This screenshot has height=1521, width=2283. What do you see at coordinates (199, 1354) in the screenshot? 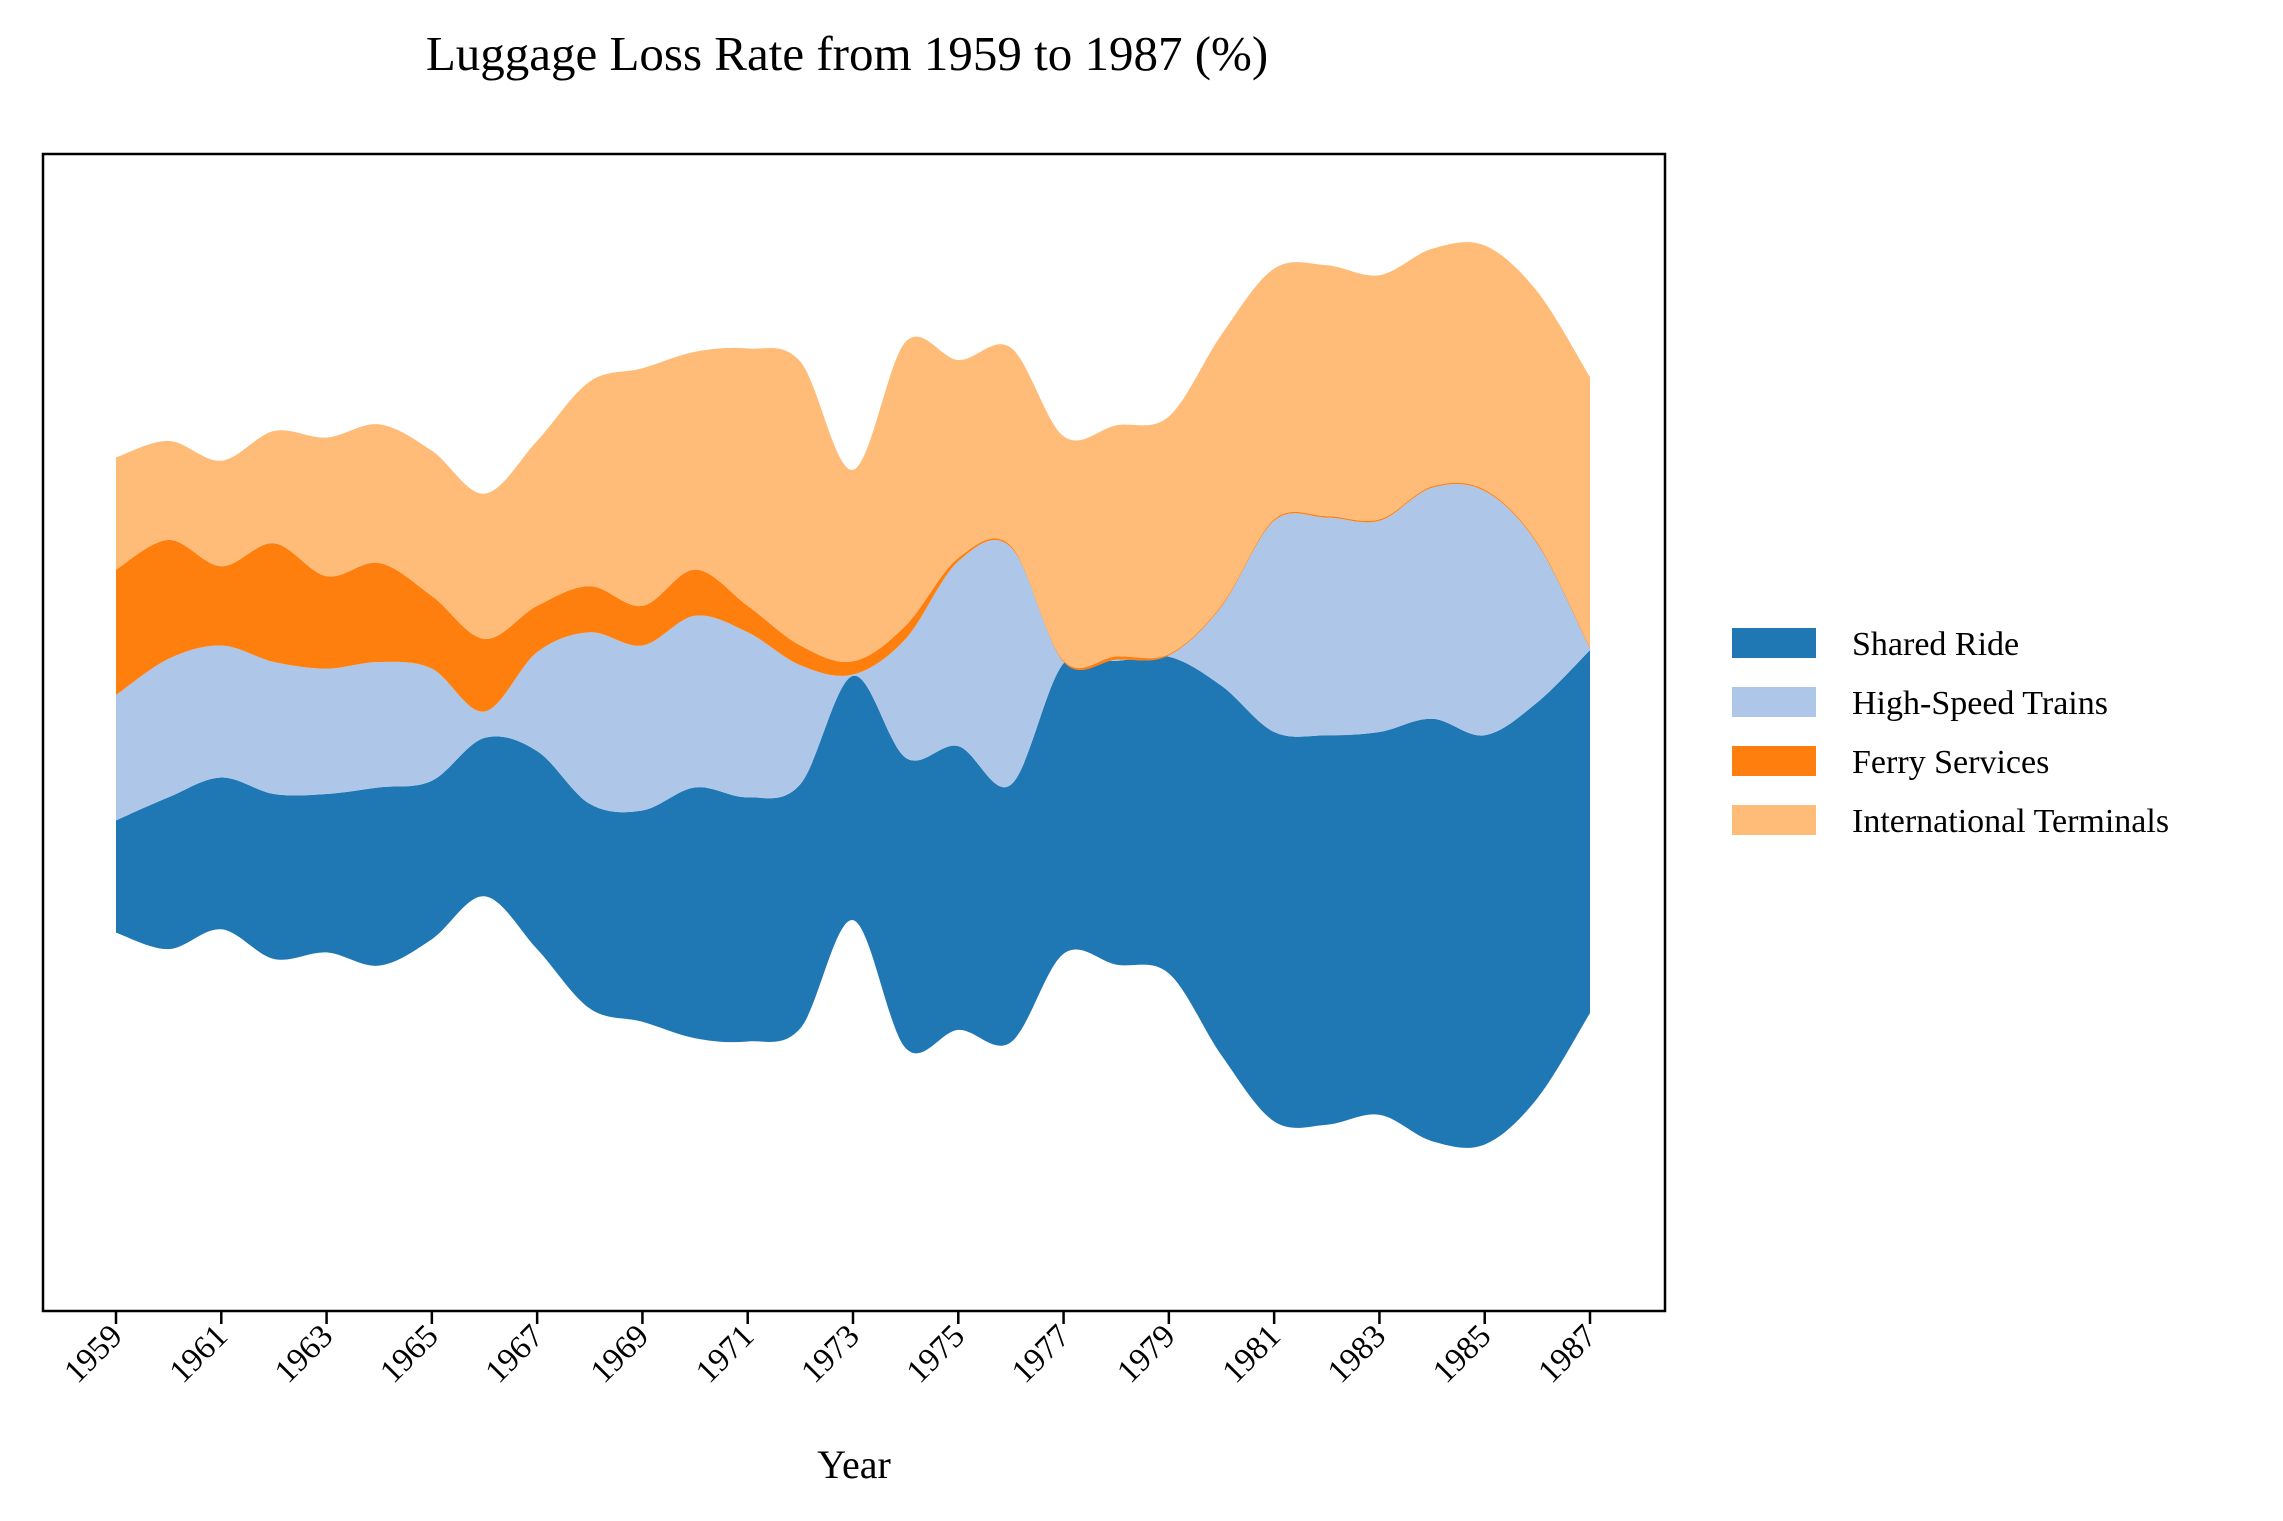
I see `x-tick-label: 1961` at bounding box center [199, 1354].